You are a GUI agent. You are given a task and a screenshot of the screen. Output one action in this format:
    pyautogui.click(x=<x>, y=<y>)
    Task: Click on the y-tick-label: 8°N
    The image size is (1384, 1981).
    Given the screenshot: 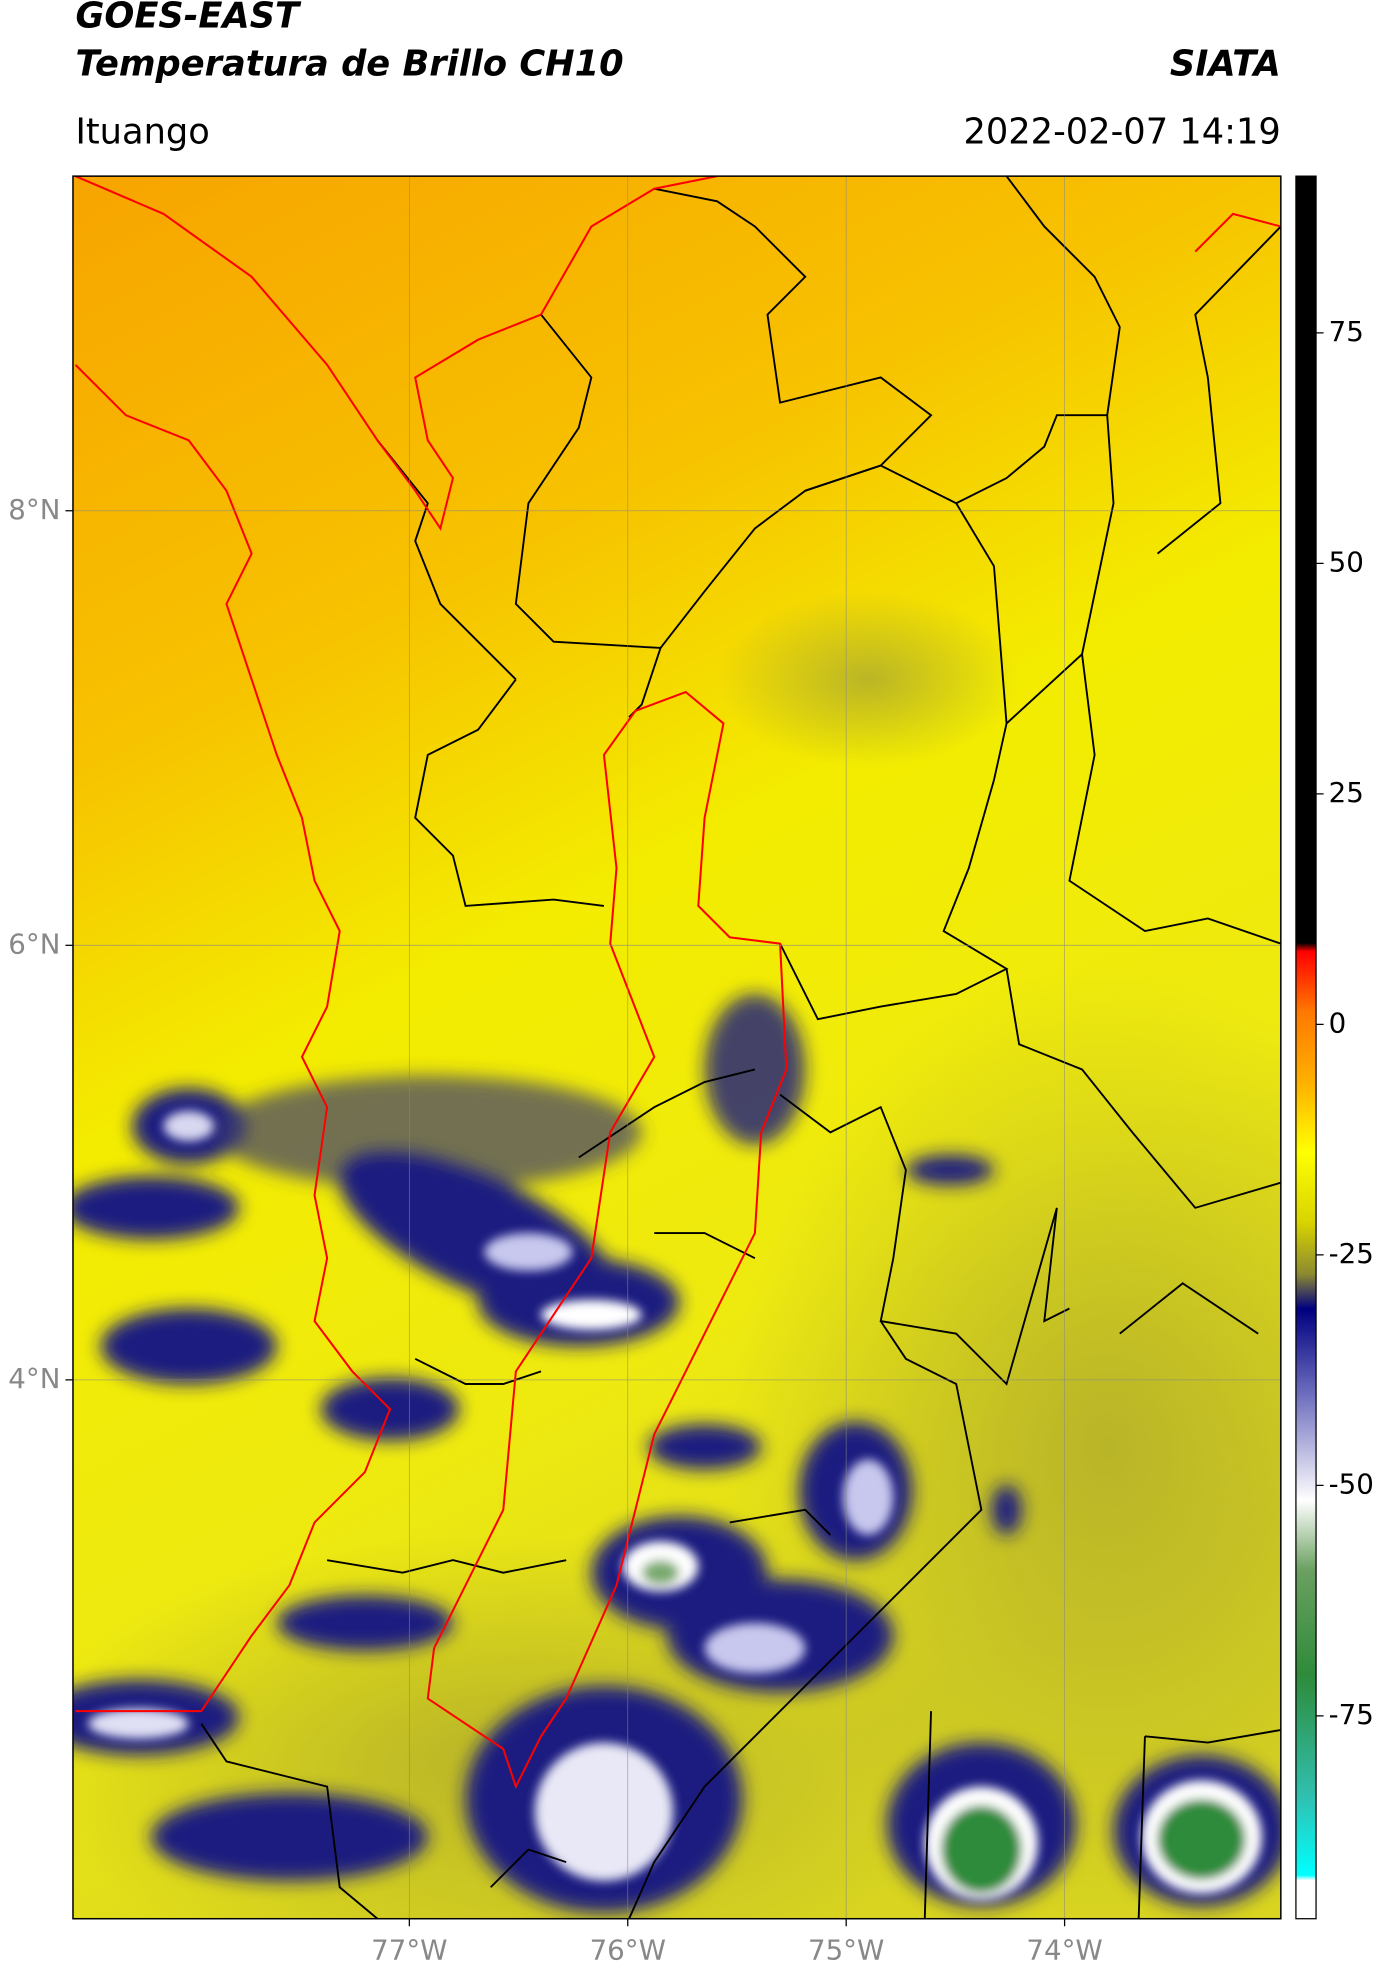 What is the action you would take?
    pyautogui.click(x=34, y=509)
    